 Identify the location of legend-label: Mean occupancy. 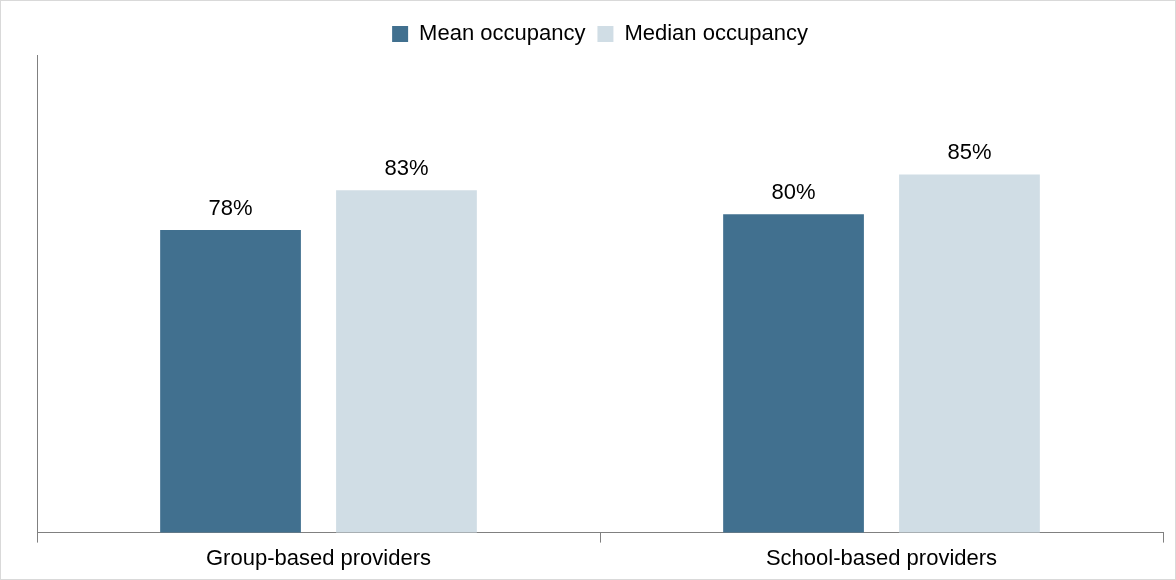
(502, 33).